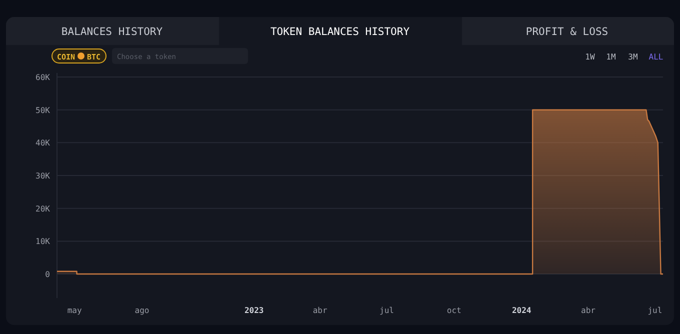 This screenshot has height=334, width=680. I want to click on text: ALL, so click(656, 57).